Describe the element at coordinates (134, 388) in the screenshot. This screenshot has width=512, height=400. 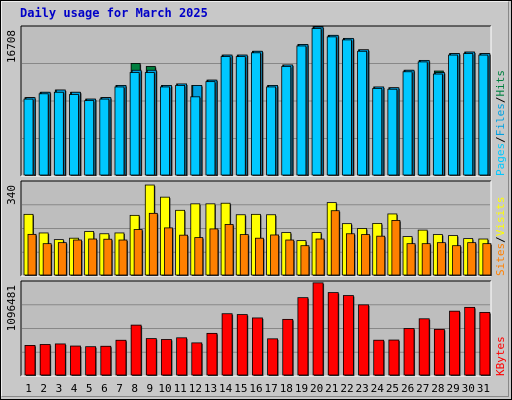
I see `x-tick-label: 8` at that location.